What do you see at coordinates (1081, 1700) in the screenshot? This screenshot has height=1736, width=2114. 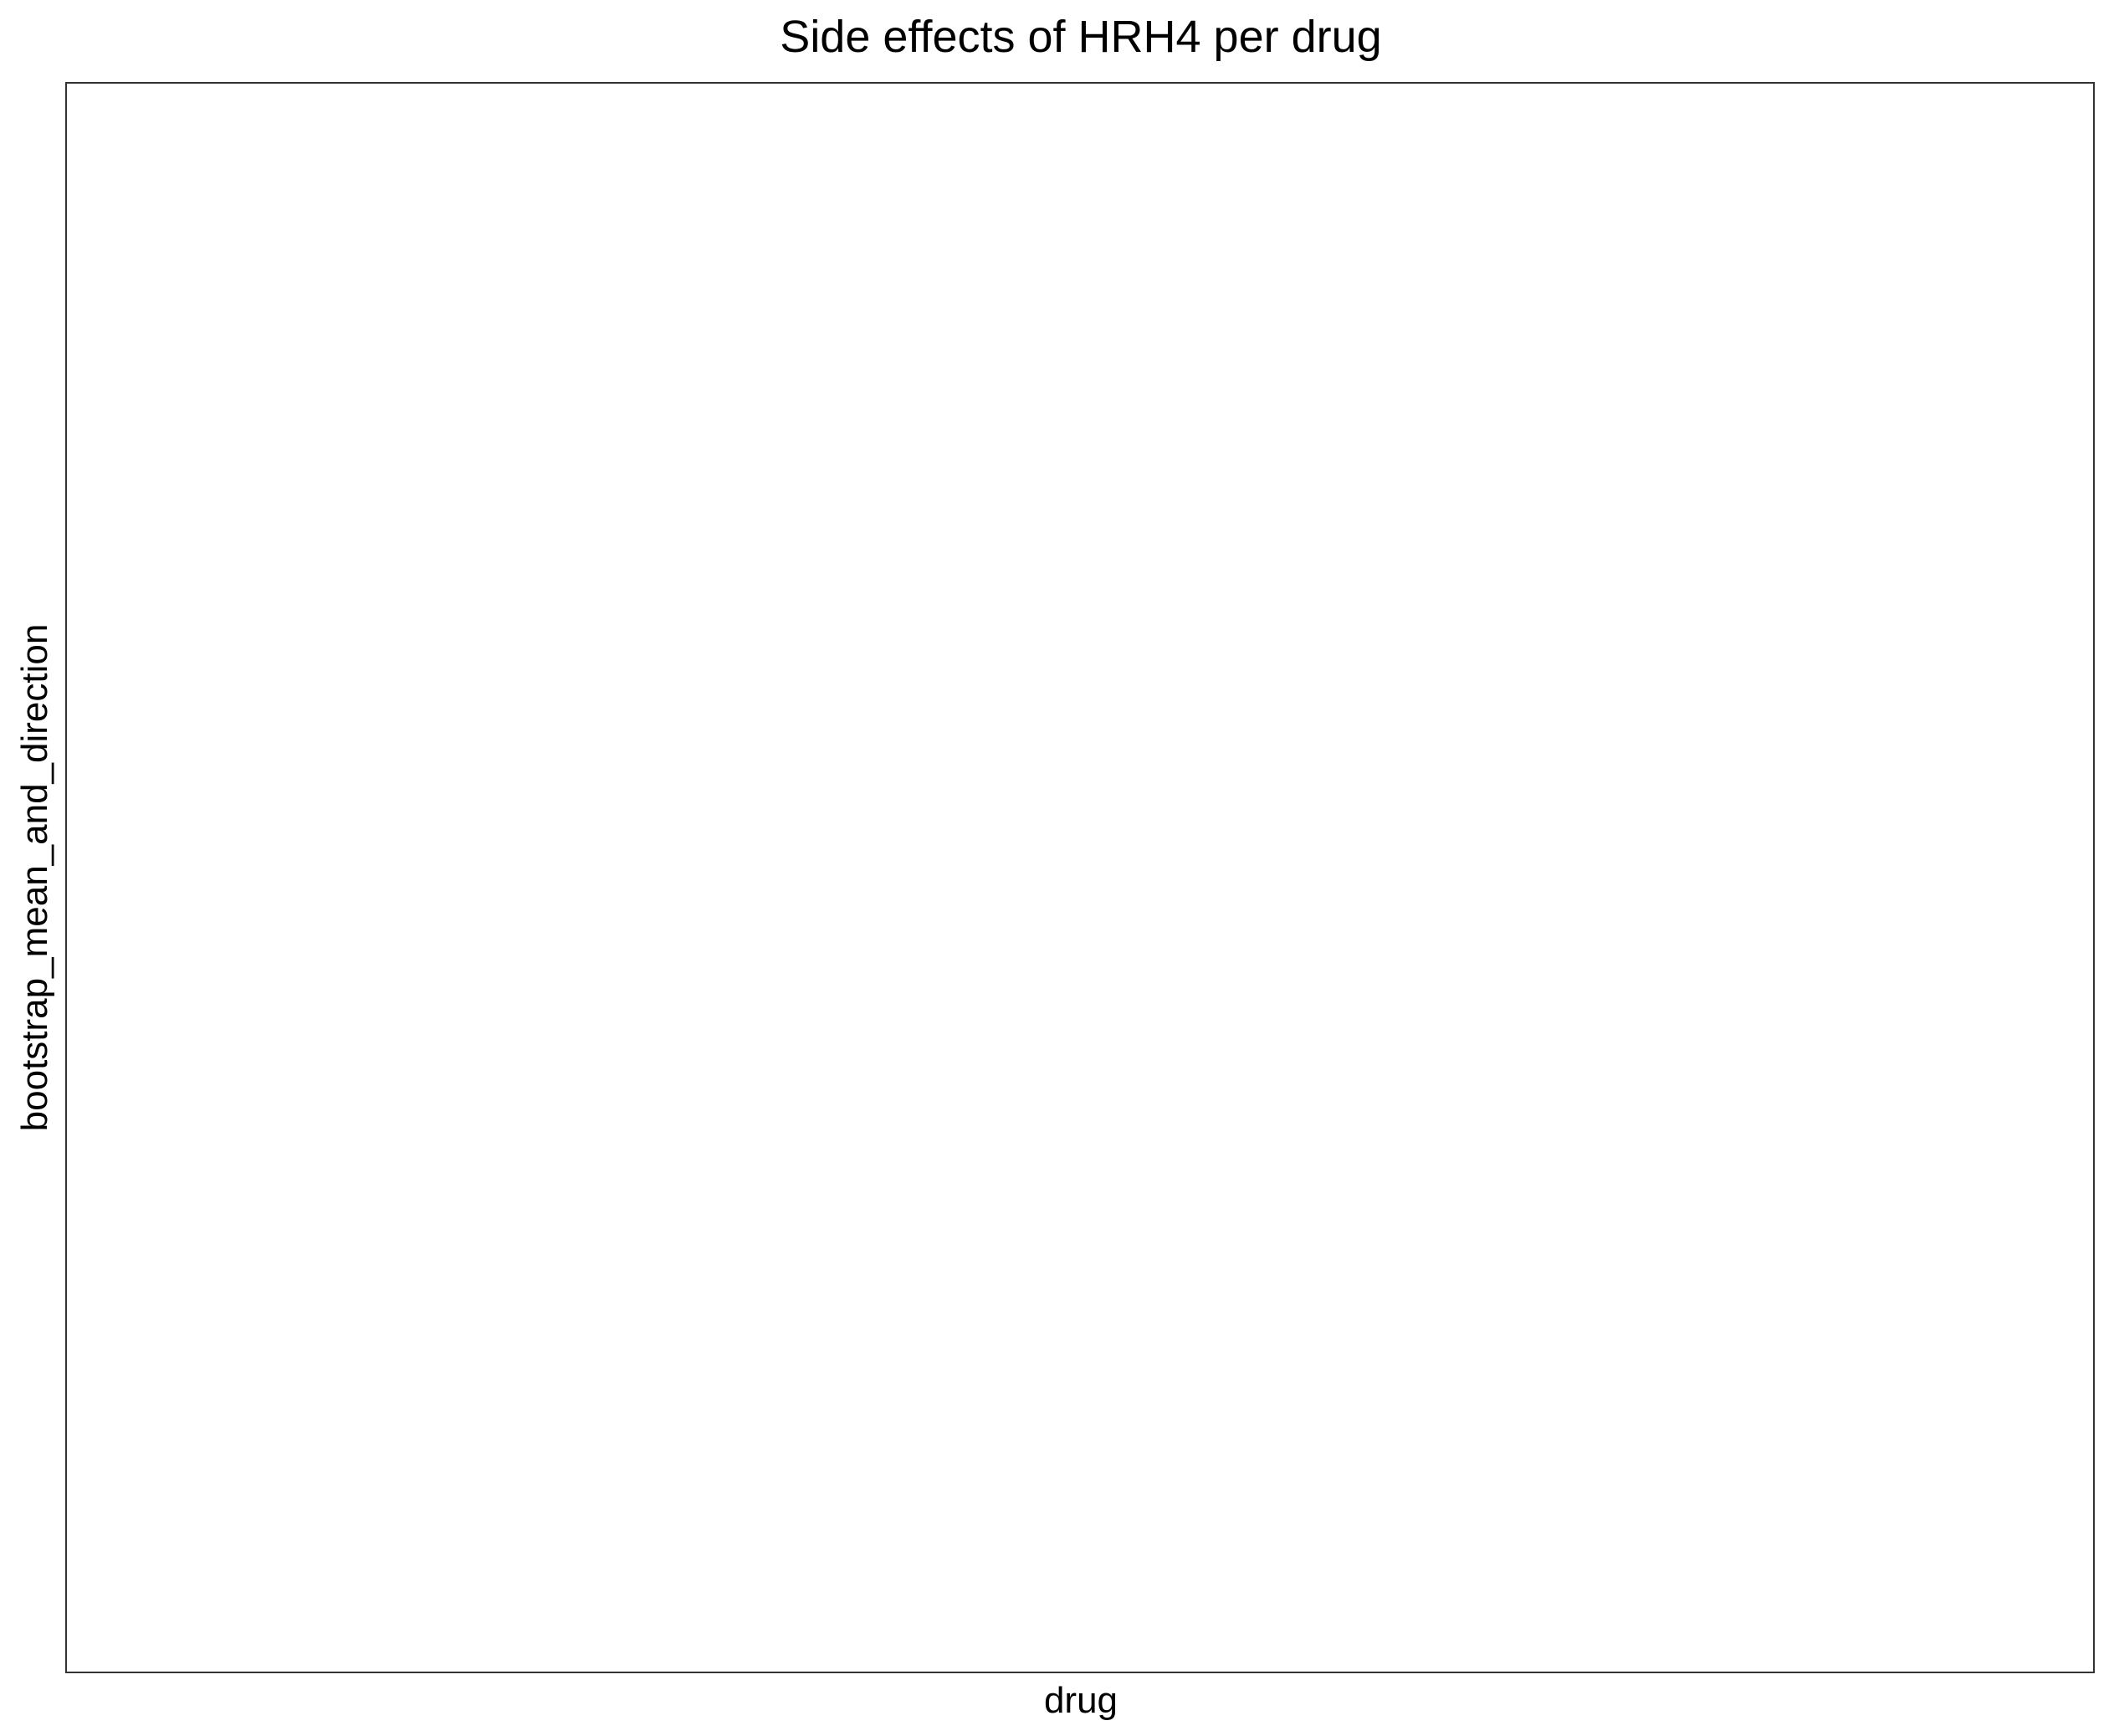 I see `x-axis-label: drug` at bounding box center [1081, 1700].